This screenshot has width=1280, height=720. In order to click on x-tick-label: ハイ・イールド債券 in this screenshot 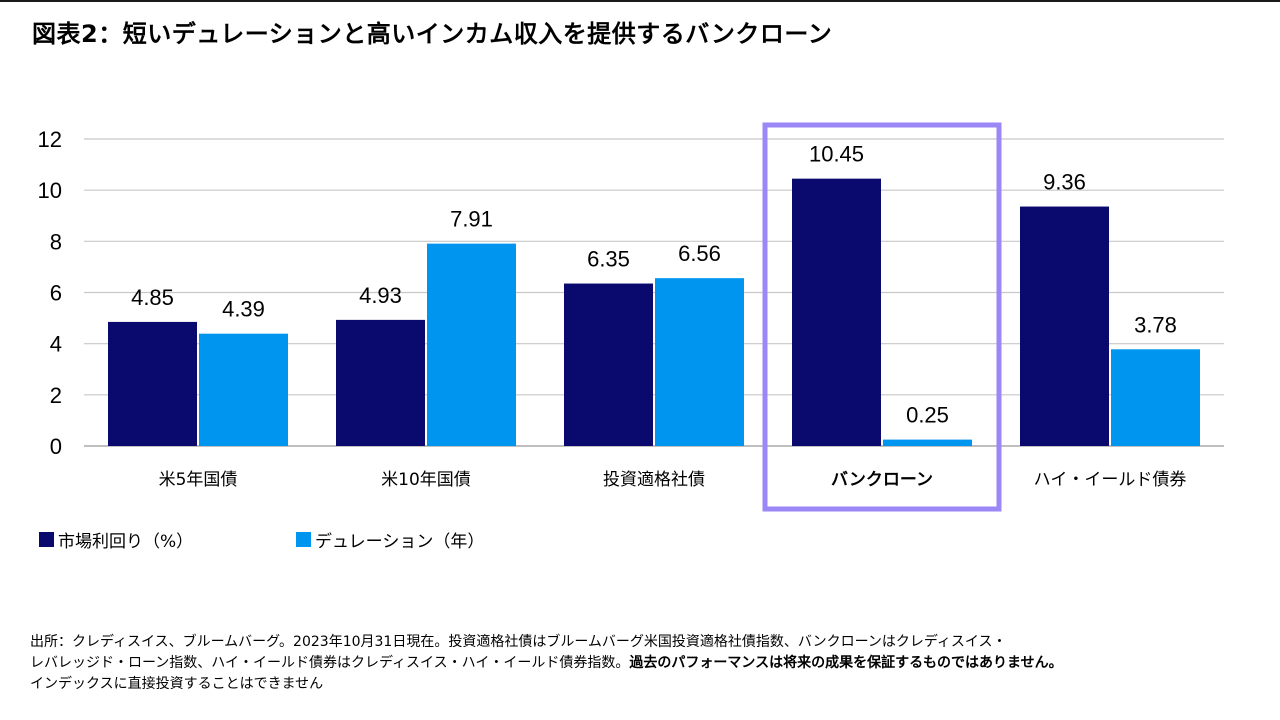, I will do `click(1110, 480)`.